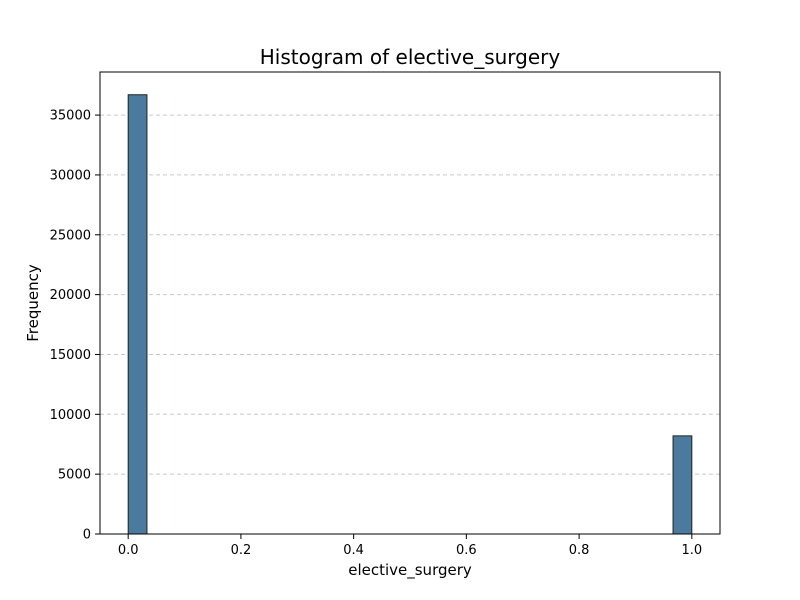 This screenshot has height=600, width=800. I want to click on x-tick-label: 0.6, so click(466, 550).